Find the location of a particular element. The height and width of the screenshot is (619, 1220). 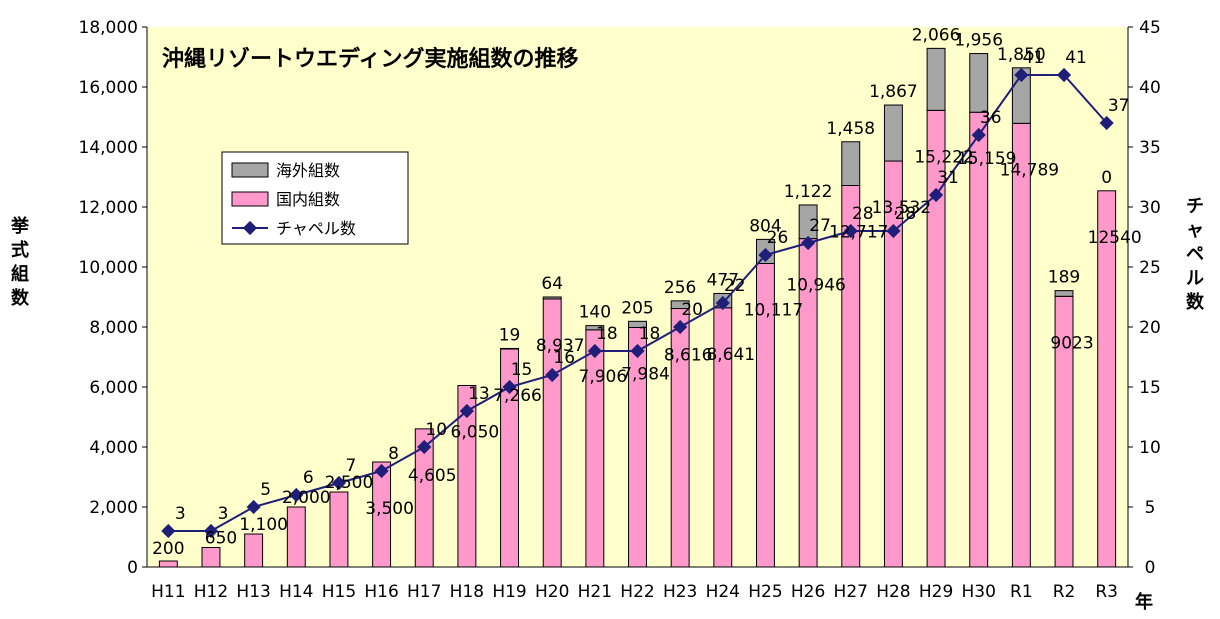

x-tick-label: H22 is located at coordinates (637, 592).